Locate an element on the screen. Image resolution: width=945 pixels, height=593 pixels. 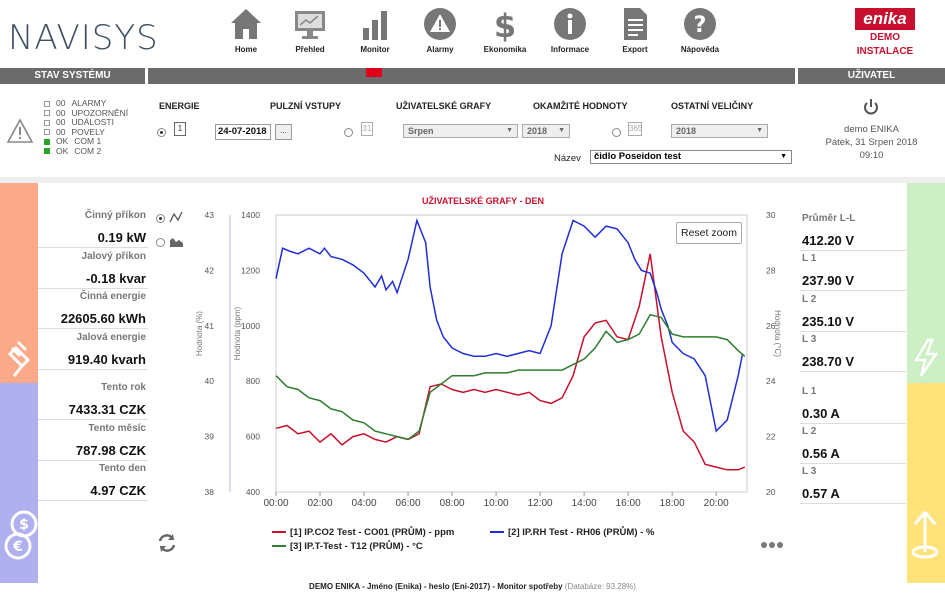
right-value: 412.20 V is located at coordinates (828, 240).